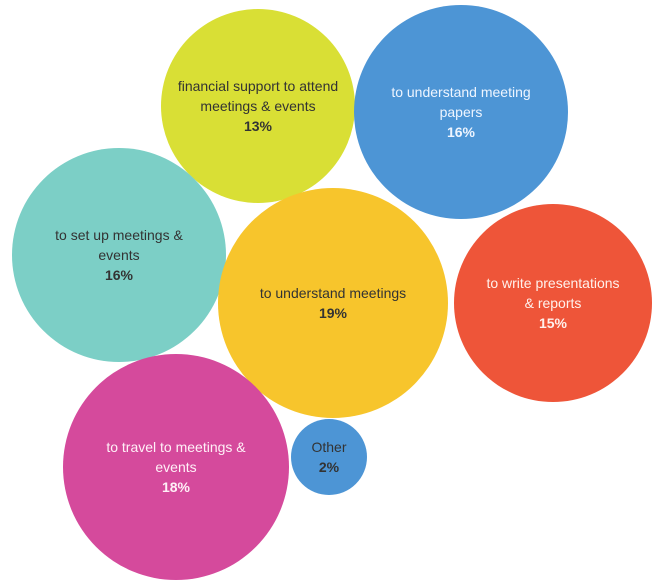 This screenshot has height=580, width=652. I want to click on bubble-label-to-understand-meeting-papers: papers, so click(461, 112).